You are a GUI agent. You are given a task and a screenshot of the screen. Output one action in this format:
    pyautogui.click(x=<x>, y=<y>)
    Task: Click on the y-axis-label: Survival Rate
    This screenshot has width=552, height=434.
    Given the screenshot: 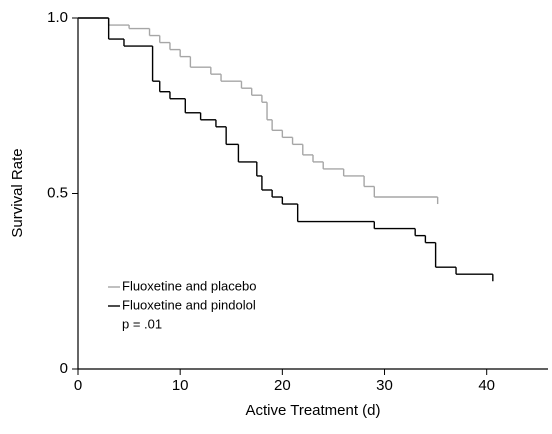 What is the action you would take?
    pyautogui.click(x=17, y=192)
    